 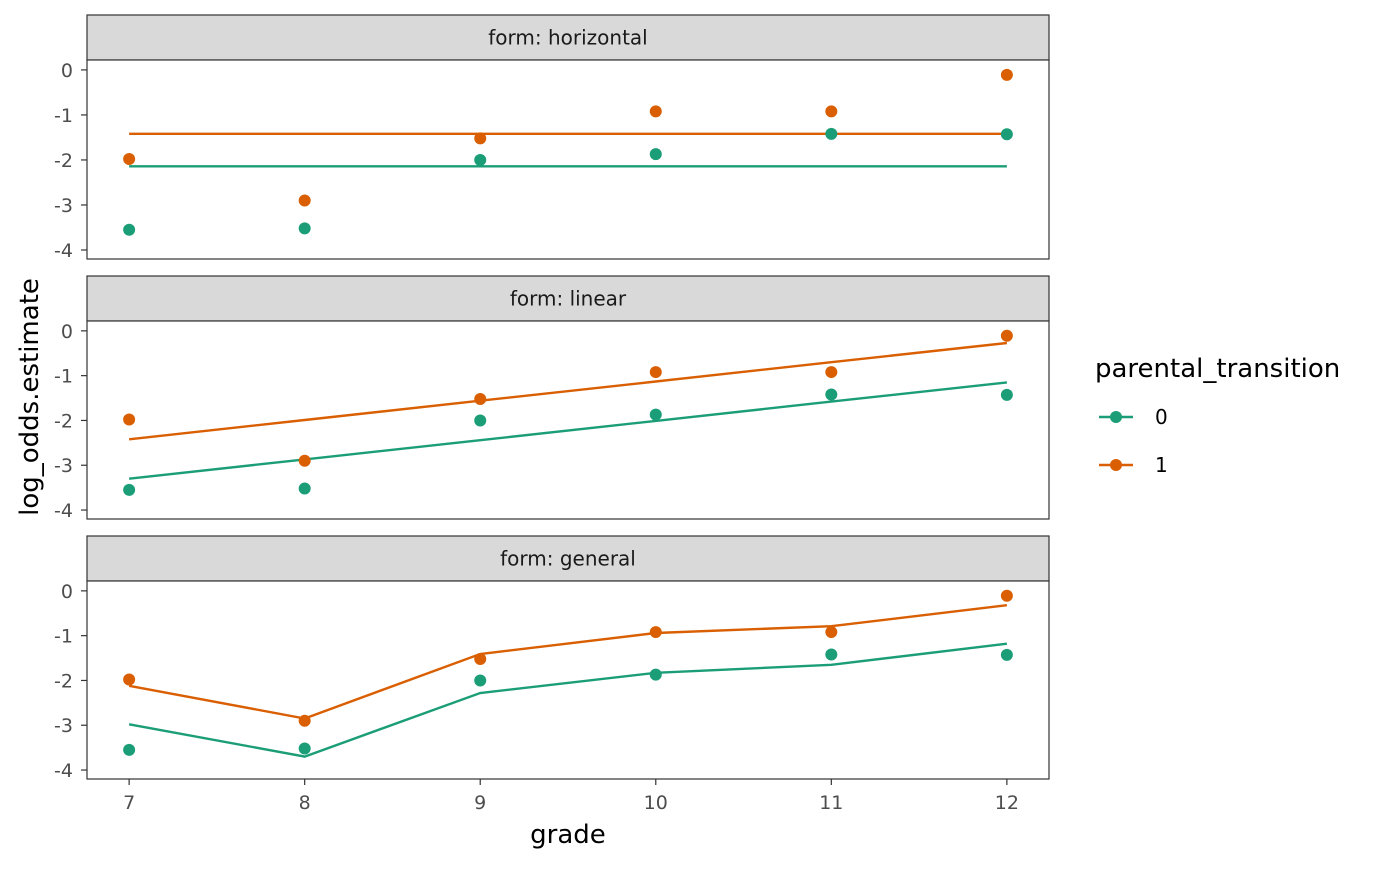 I want to click on x-tick-label: 8, so click(x=305, y=803).